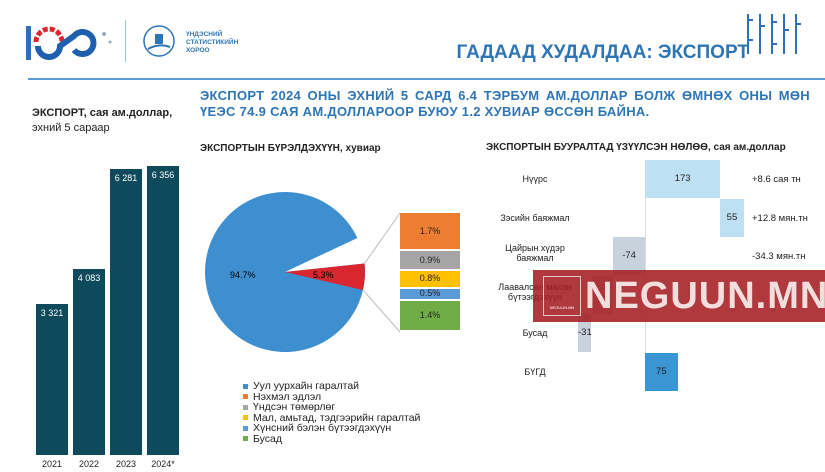 The image size is (825, 472). I want to click on header-divider, so click(426, 79).